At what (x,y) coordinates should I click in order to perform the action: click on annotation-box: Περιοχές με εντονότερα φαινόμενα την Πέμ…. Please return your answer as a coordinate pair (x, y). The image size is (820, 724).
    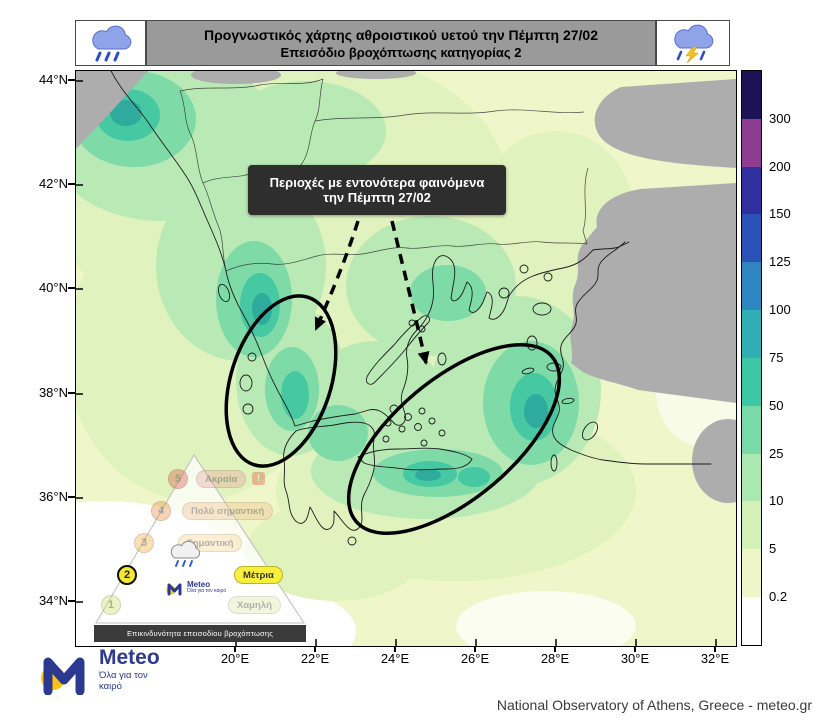
    Looking at the image, I should click on (377, 190).